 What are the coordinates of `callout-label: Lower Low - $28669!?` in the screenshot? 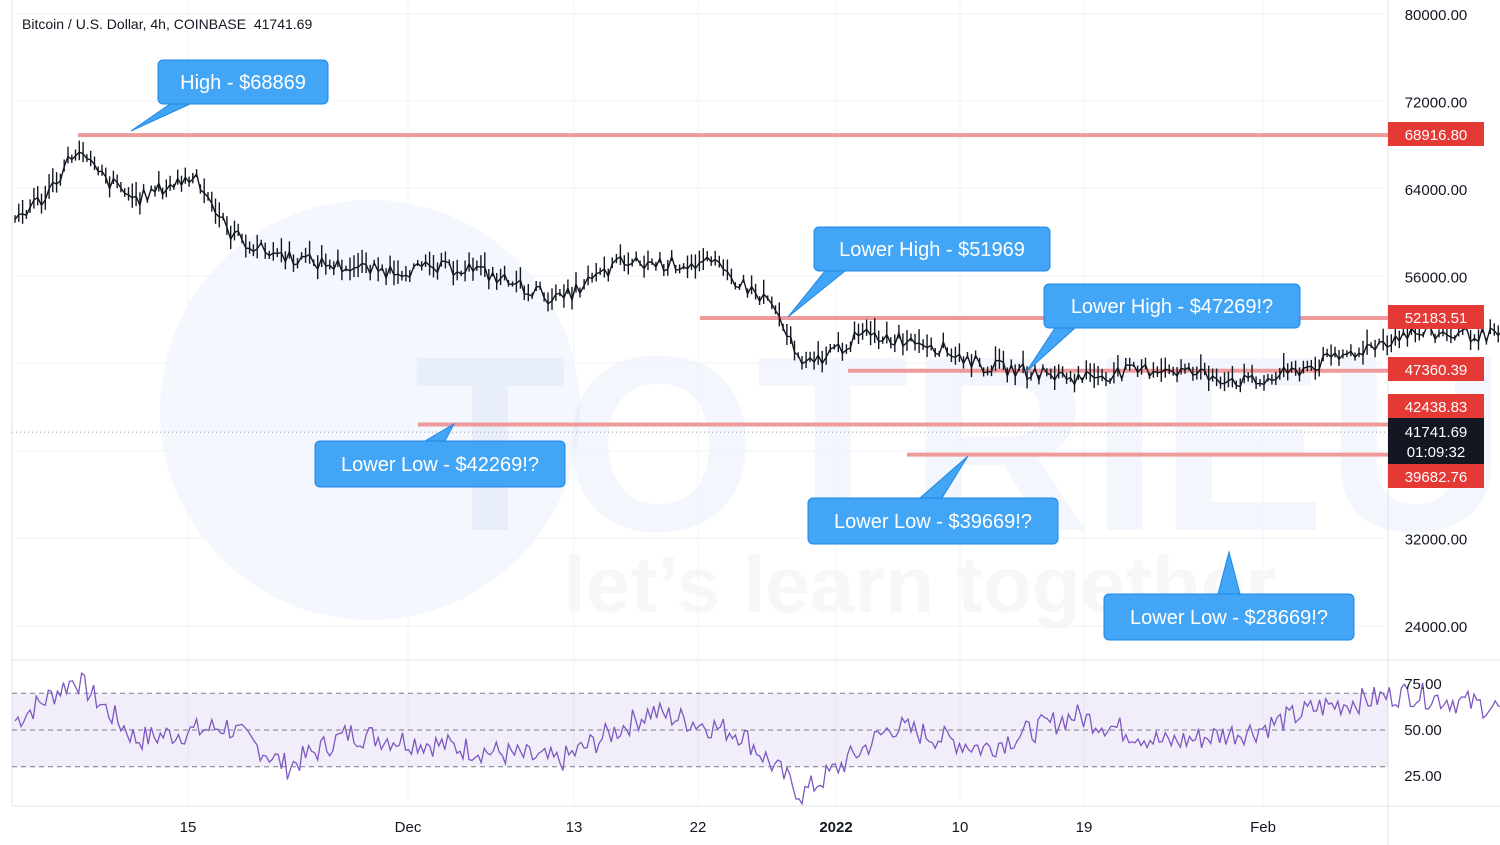 It's located at (1229, 618).